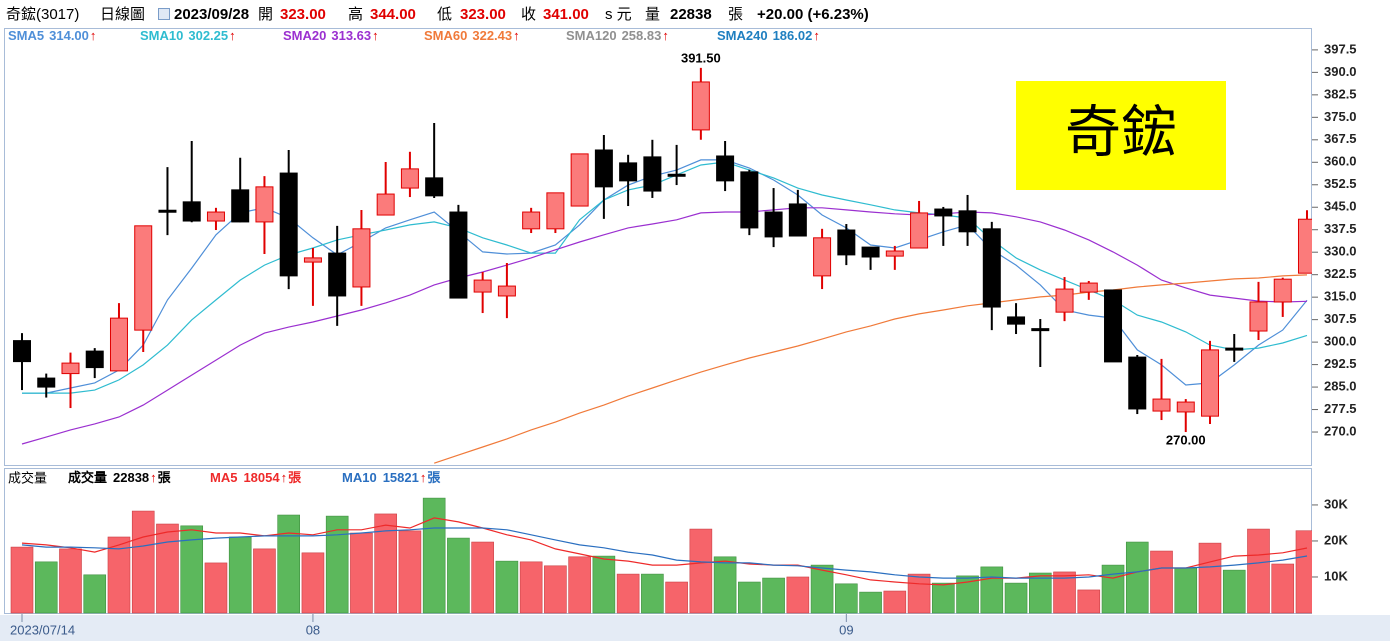  What do you see at coordinates (652, 14) in the screenshot?
I see `field-label: 量` at bounding box center [652, 14].